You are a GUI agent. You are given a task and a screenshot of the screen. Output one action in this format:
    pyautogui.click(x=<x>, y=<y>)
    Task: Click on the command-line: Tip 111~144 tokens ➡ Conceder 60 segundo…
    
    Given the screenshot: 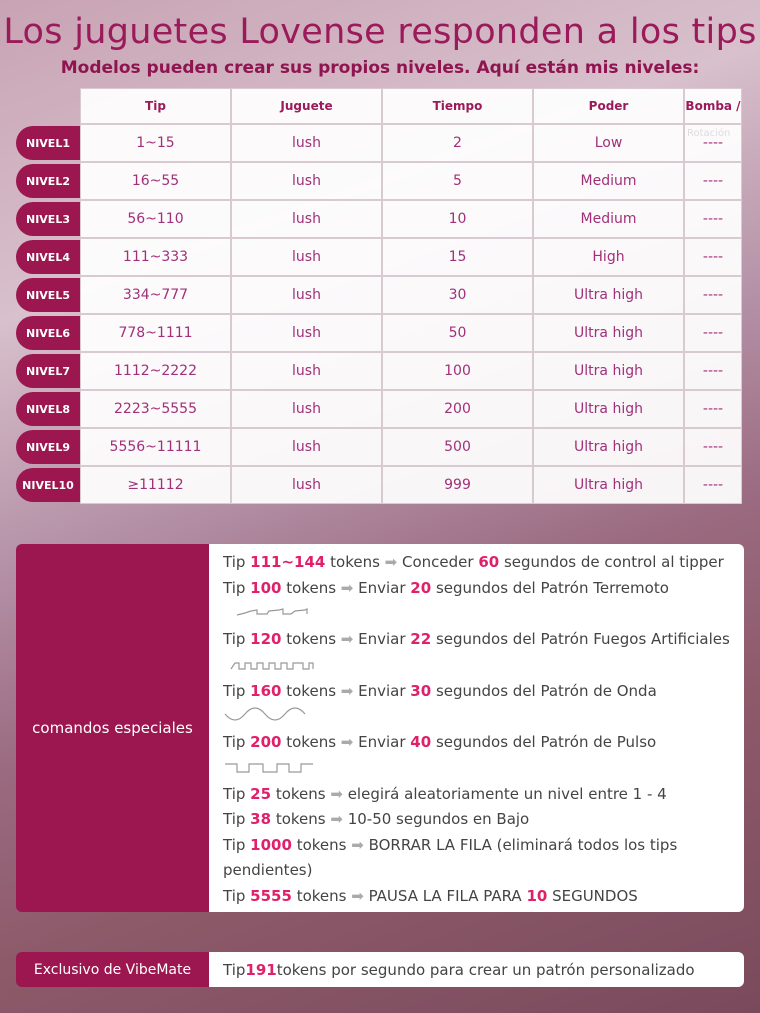 What is the action you would take?
    pyautogui.click(x=476, y=563)
    